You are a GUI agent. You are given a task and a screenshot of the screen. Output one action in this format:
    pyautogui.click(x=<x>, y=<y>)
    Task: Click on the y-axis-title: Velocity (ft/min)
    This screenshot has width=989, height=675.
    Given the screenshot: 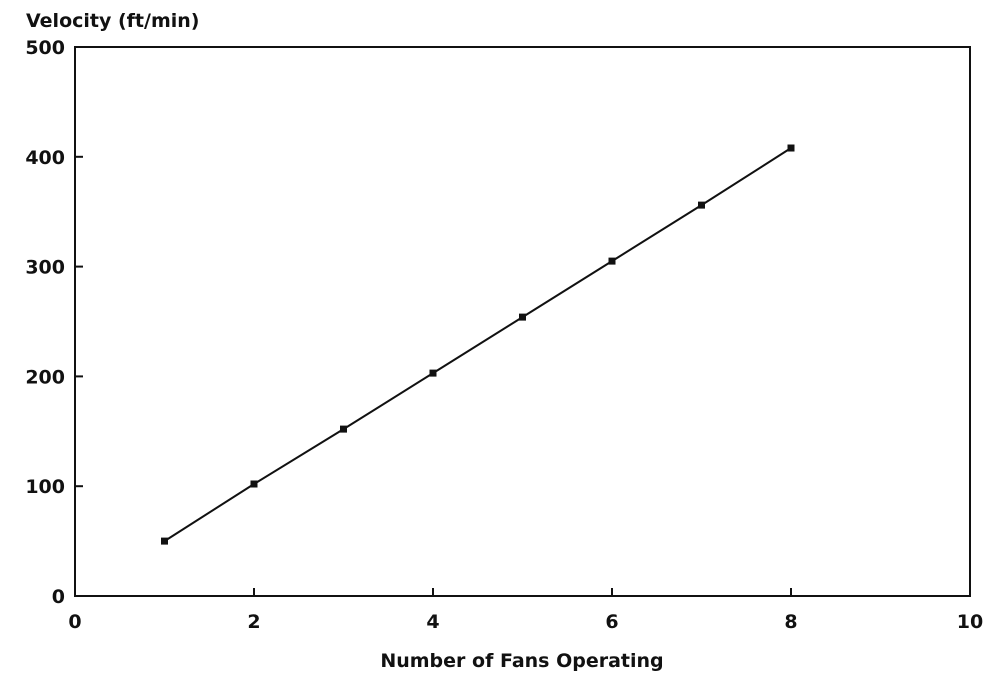 What is the action you would take?
    pyautogui.click(x=112, y=21)
    